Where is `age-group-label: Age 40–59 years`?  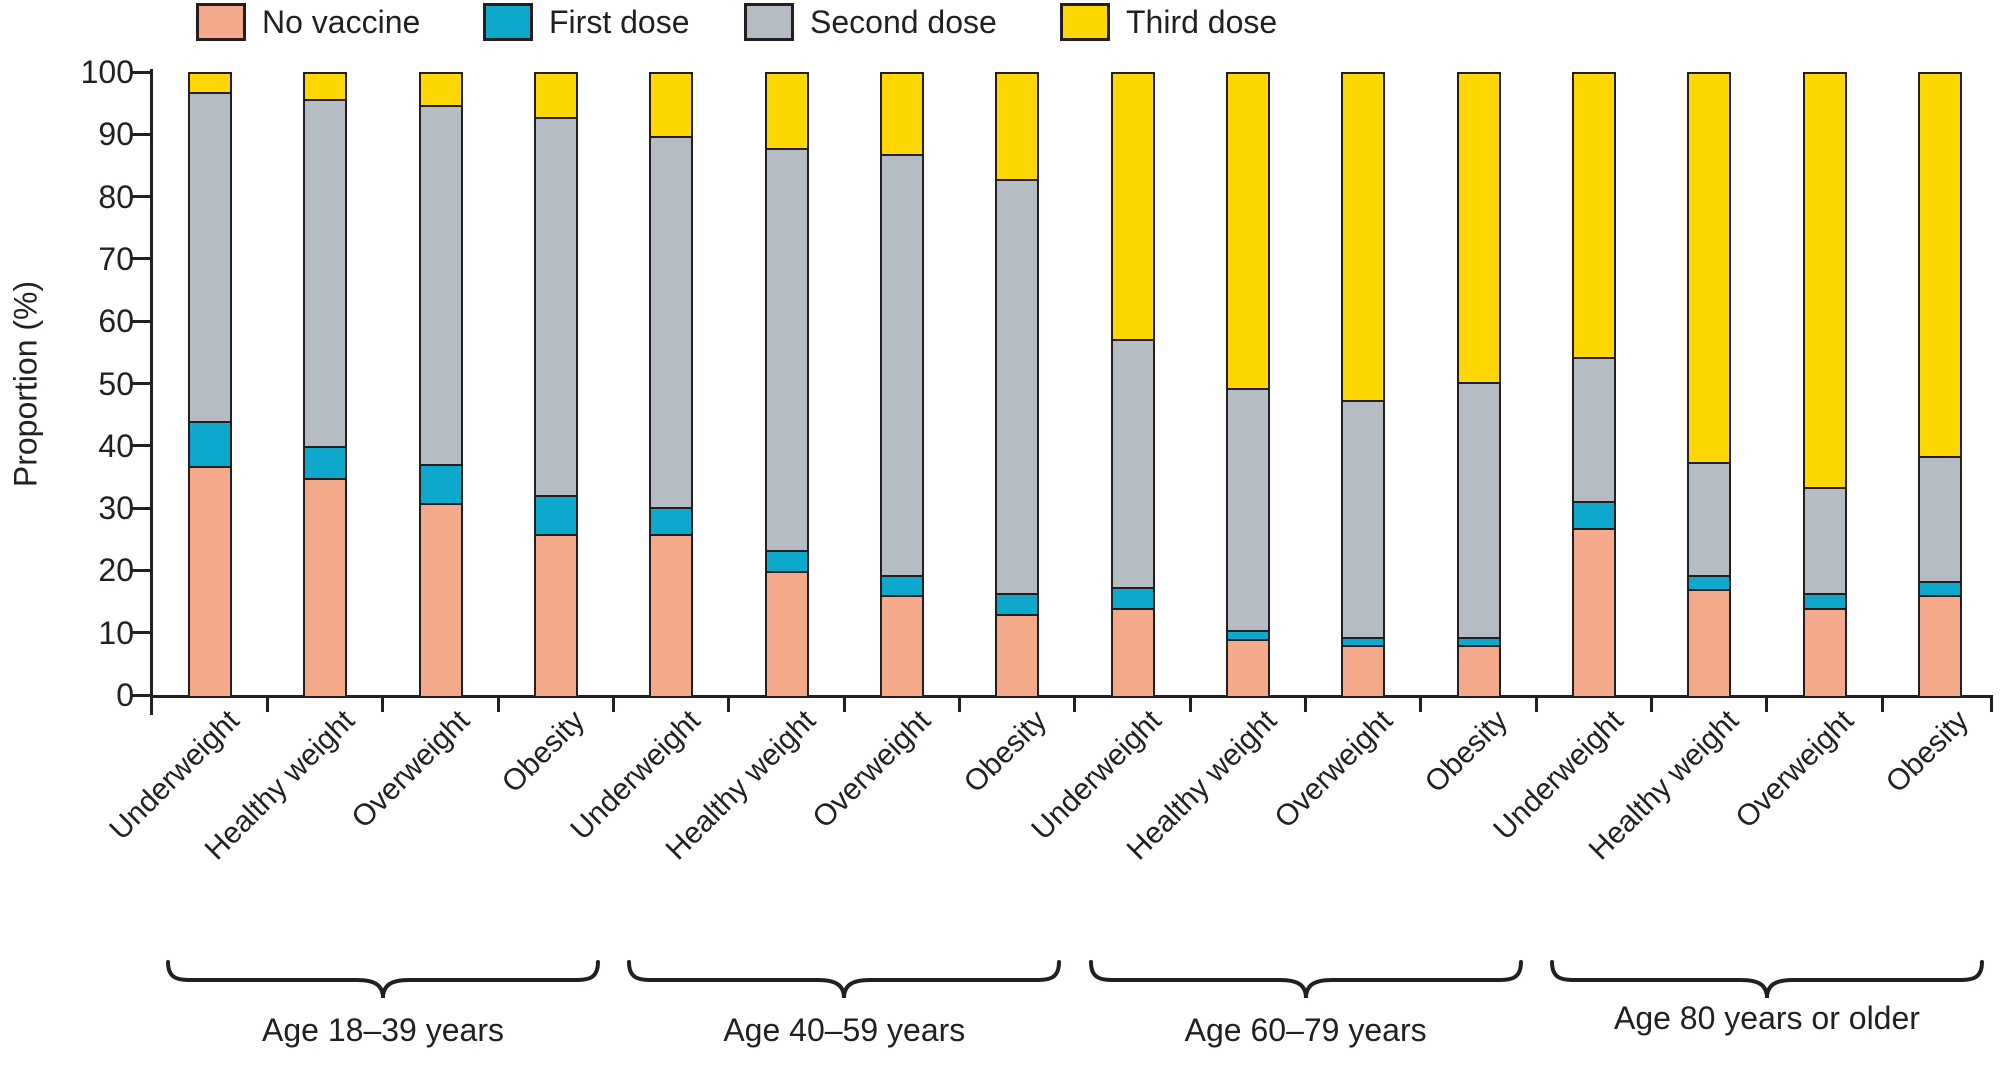
age-group-label: Age 40–59 years is located at coordinates (844, 1030).